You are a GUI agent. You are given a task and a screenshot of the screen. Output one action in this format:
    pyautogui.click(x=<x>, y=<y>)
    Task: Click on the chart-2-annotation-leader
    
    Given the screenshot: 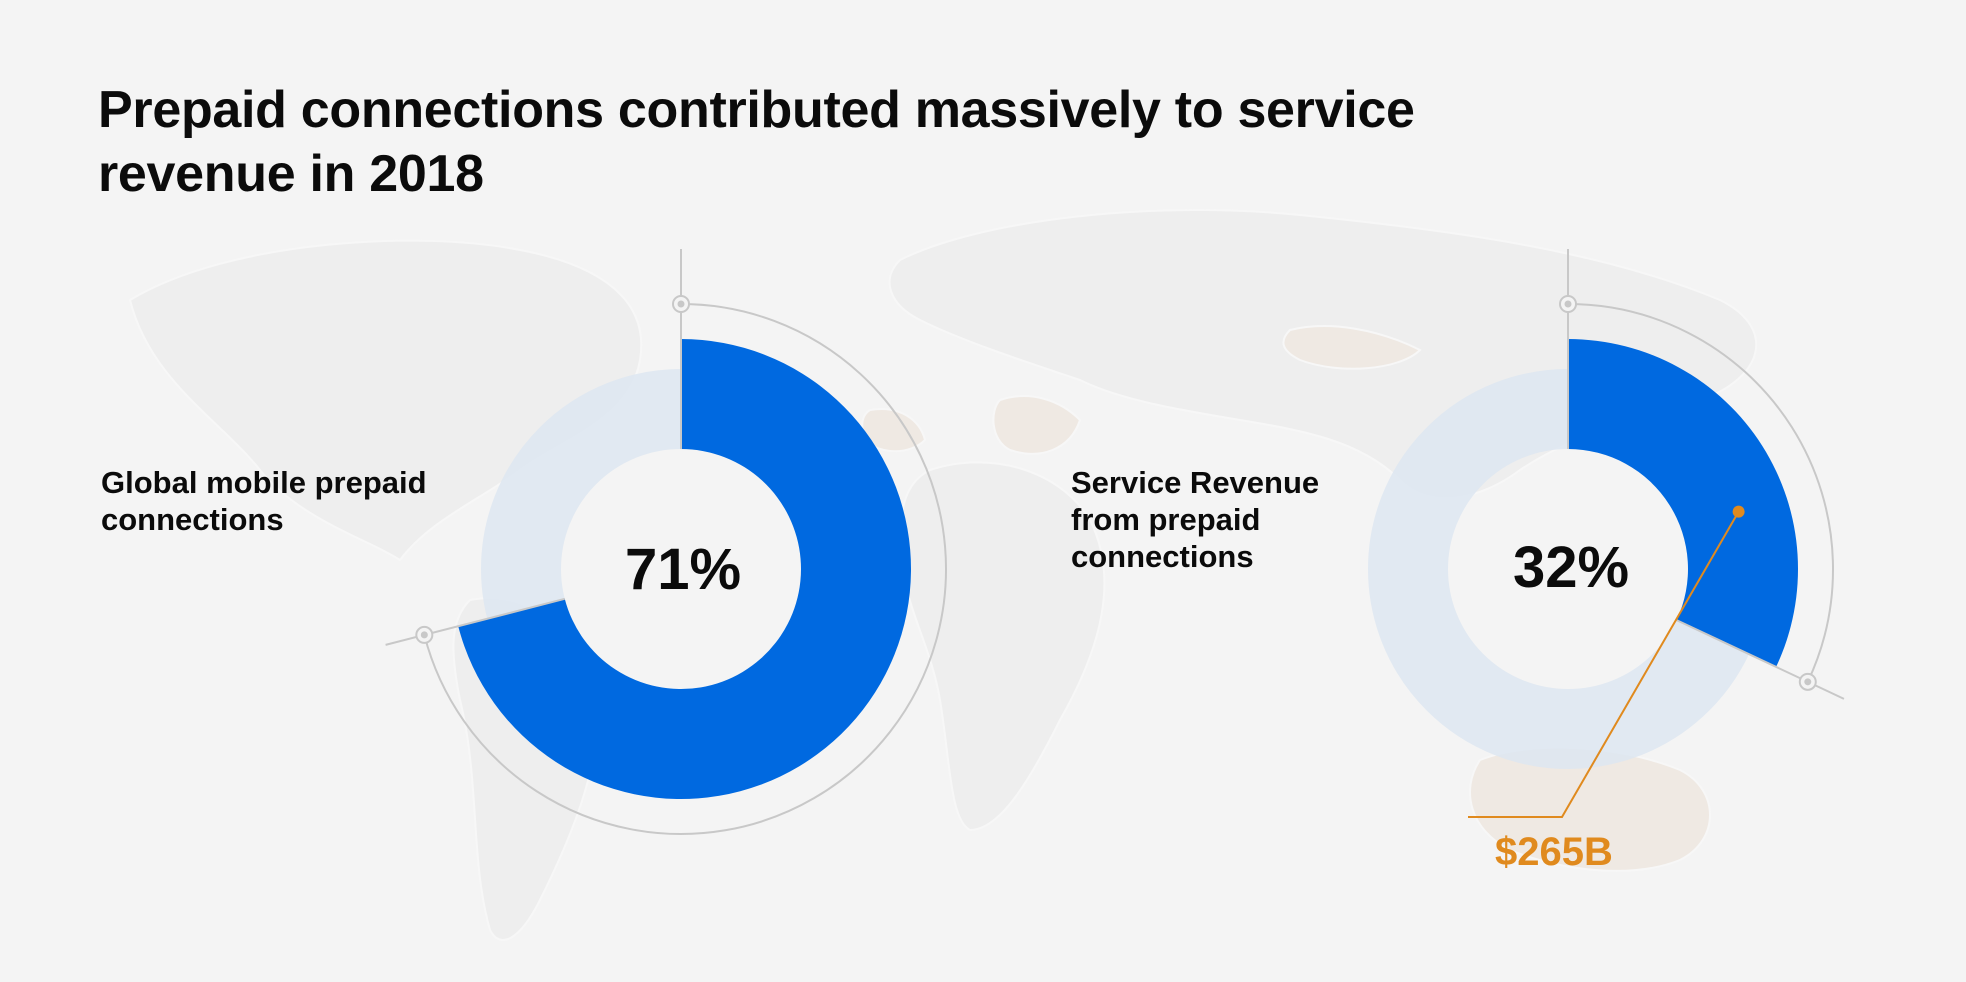 What is the action you would take?
    pyautogui.click(x=1604, y=664)
    